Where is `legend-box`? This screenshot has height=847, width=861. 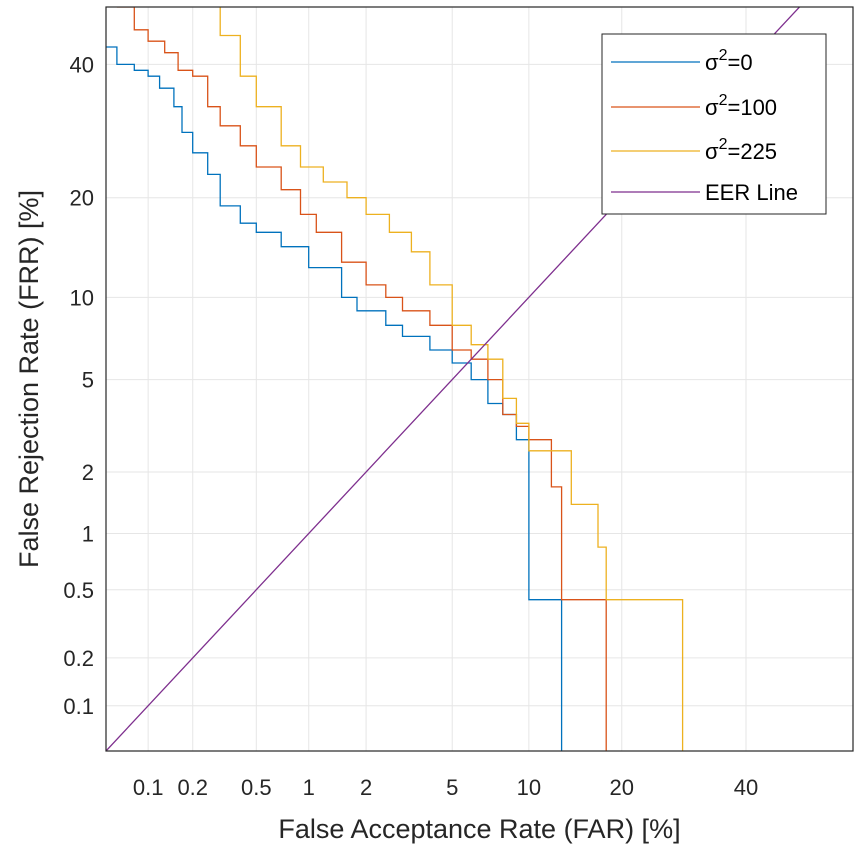 legend-box is located at coordinates (714, 124).